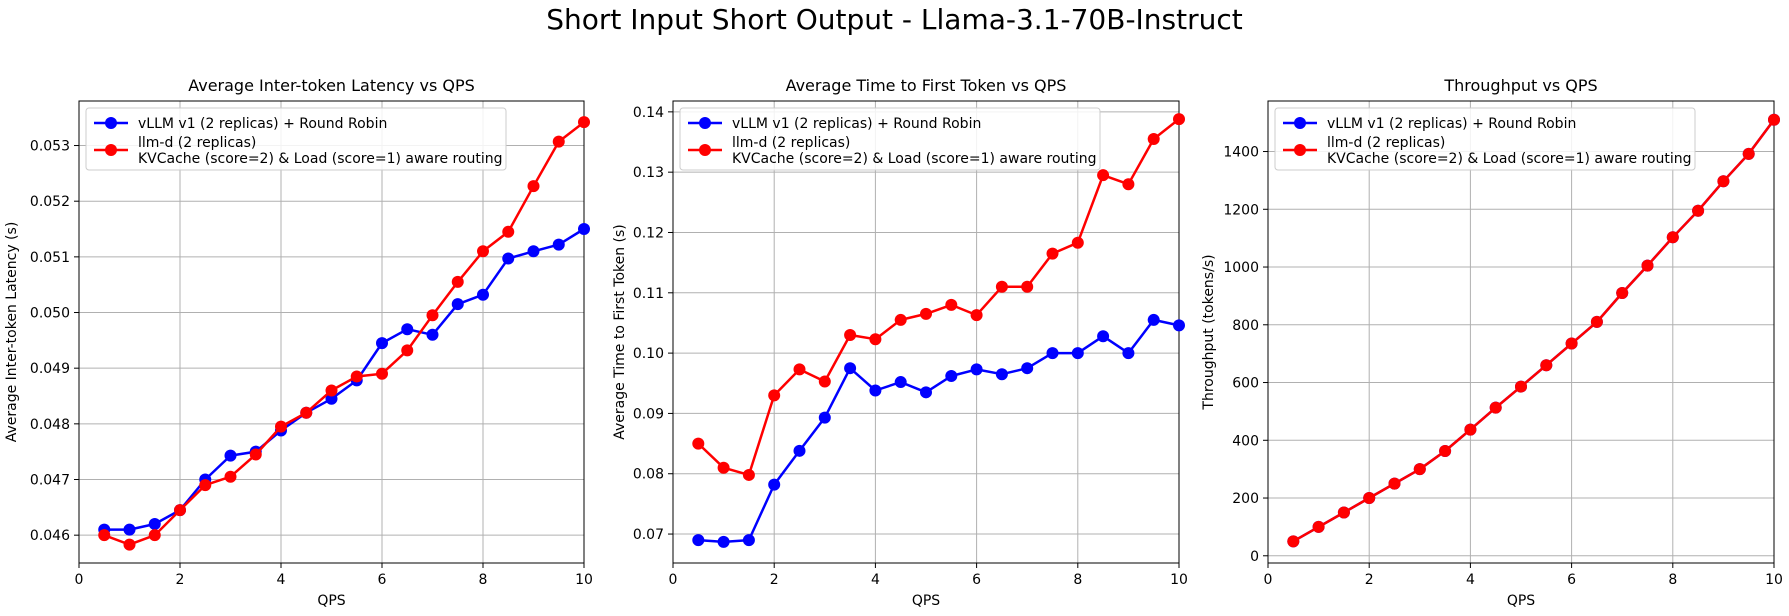  I want to click on x-tick-label: 2, so click(180, 580).